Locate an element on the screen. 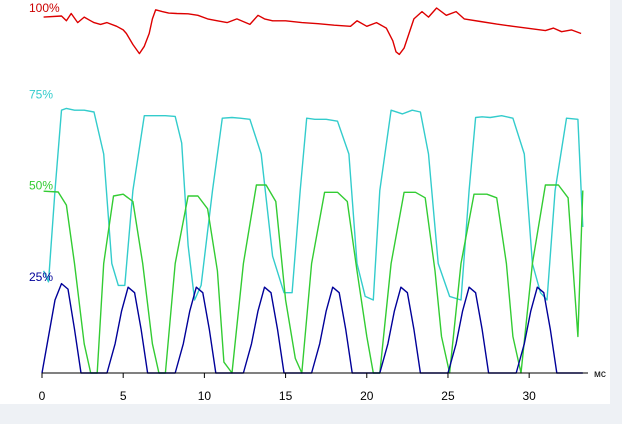 The width and height of the screenshot is (622, 424). level-label-75: 75% is located at coordinates (41, 94).